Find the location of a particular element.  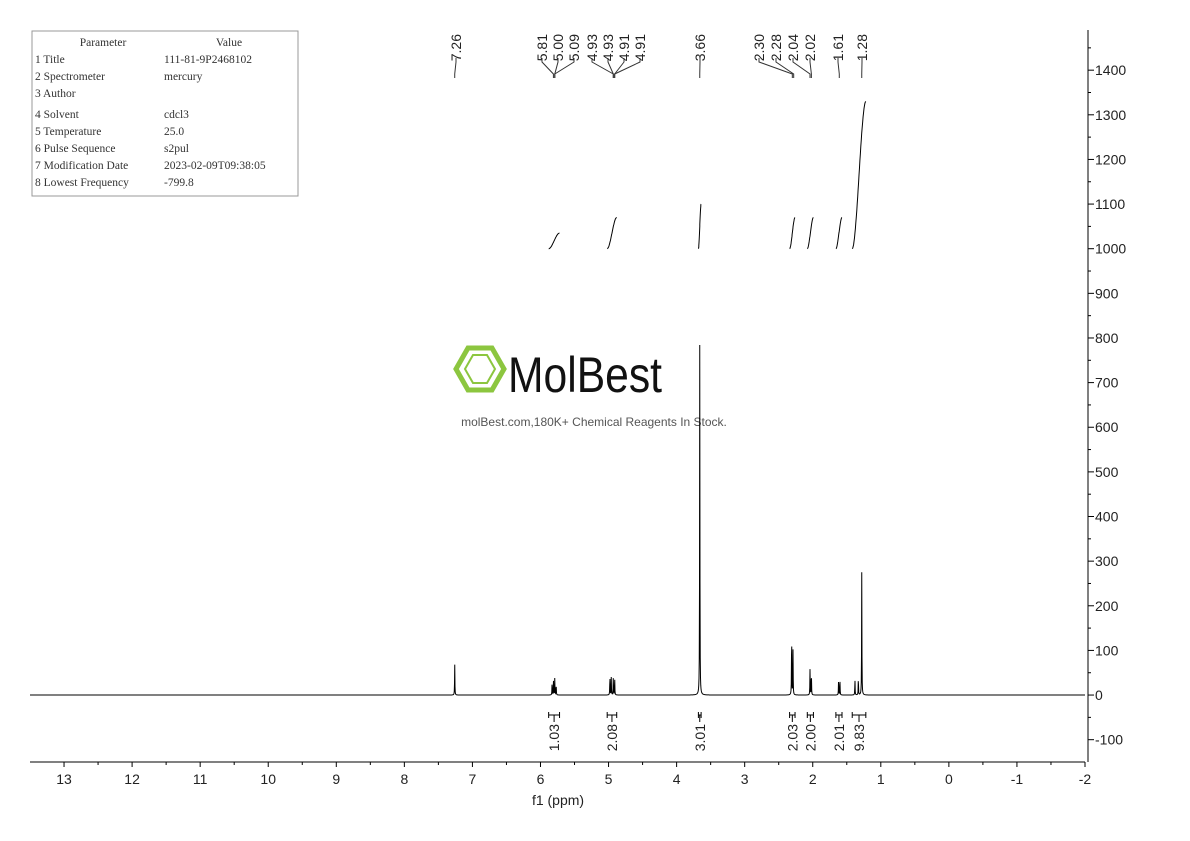

peak-label: 1.61 is located at coordinates (838, 47).